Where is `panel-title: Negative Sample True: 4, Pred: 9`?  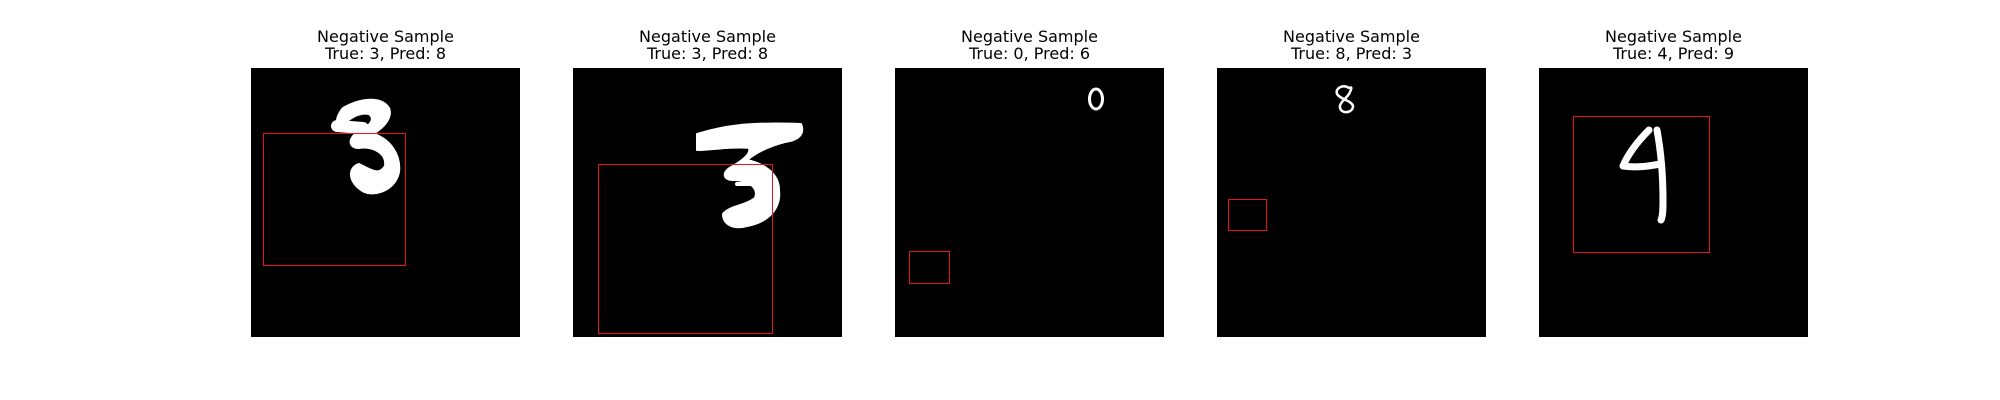 panel-title: Negative Sample True: 4, Pred: 9 is located at coordinates (1673, 45).